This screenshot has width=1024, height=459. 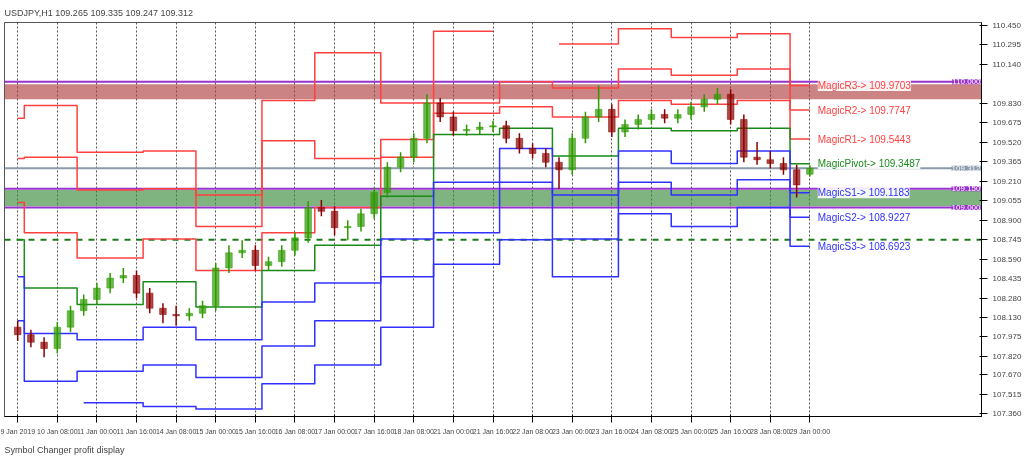 I want to click on series-label: MagicR1-> 109.5443, so click(x=864, y=139).